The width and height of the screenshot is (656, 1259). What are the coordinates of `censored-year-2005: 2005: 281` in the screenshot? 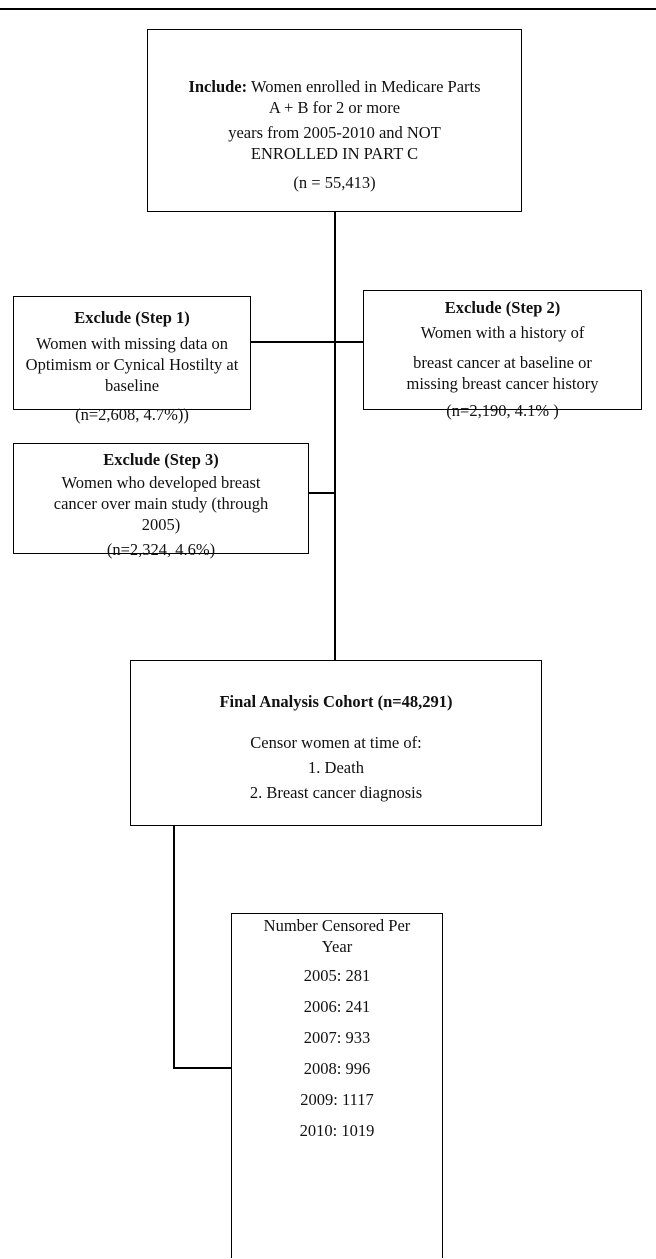 It's located at (337, 975).